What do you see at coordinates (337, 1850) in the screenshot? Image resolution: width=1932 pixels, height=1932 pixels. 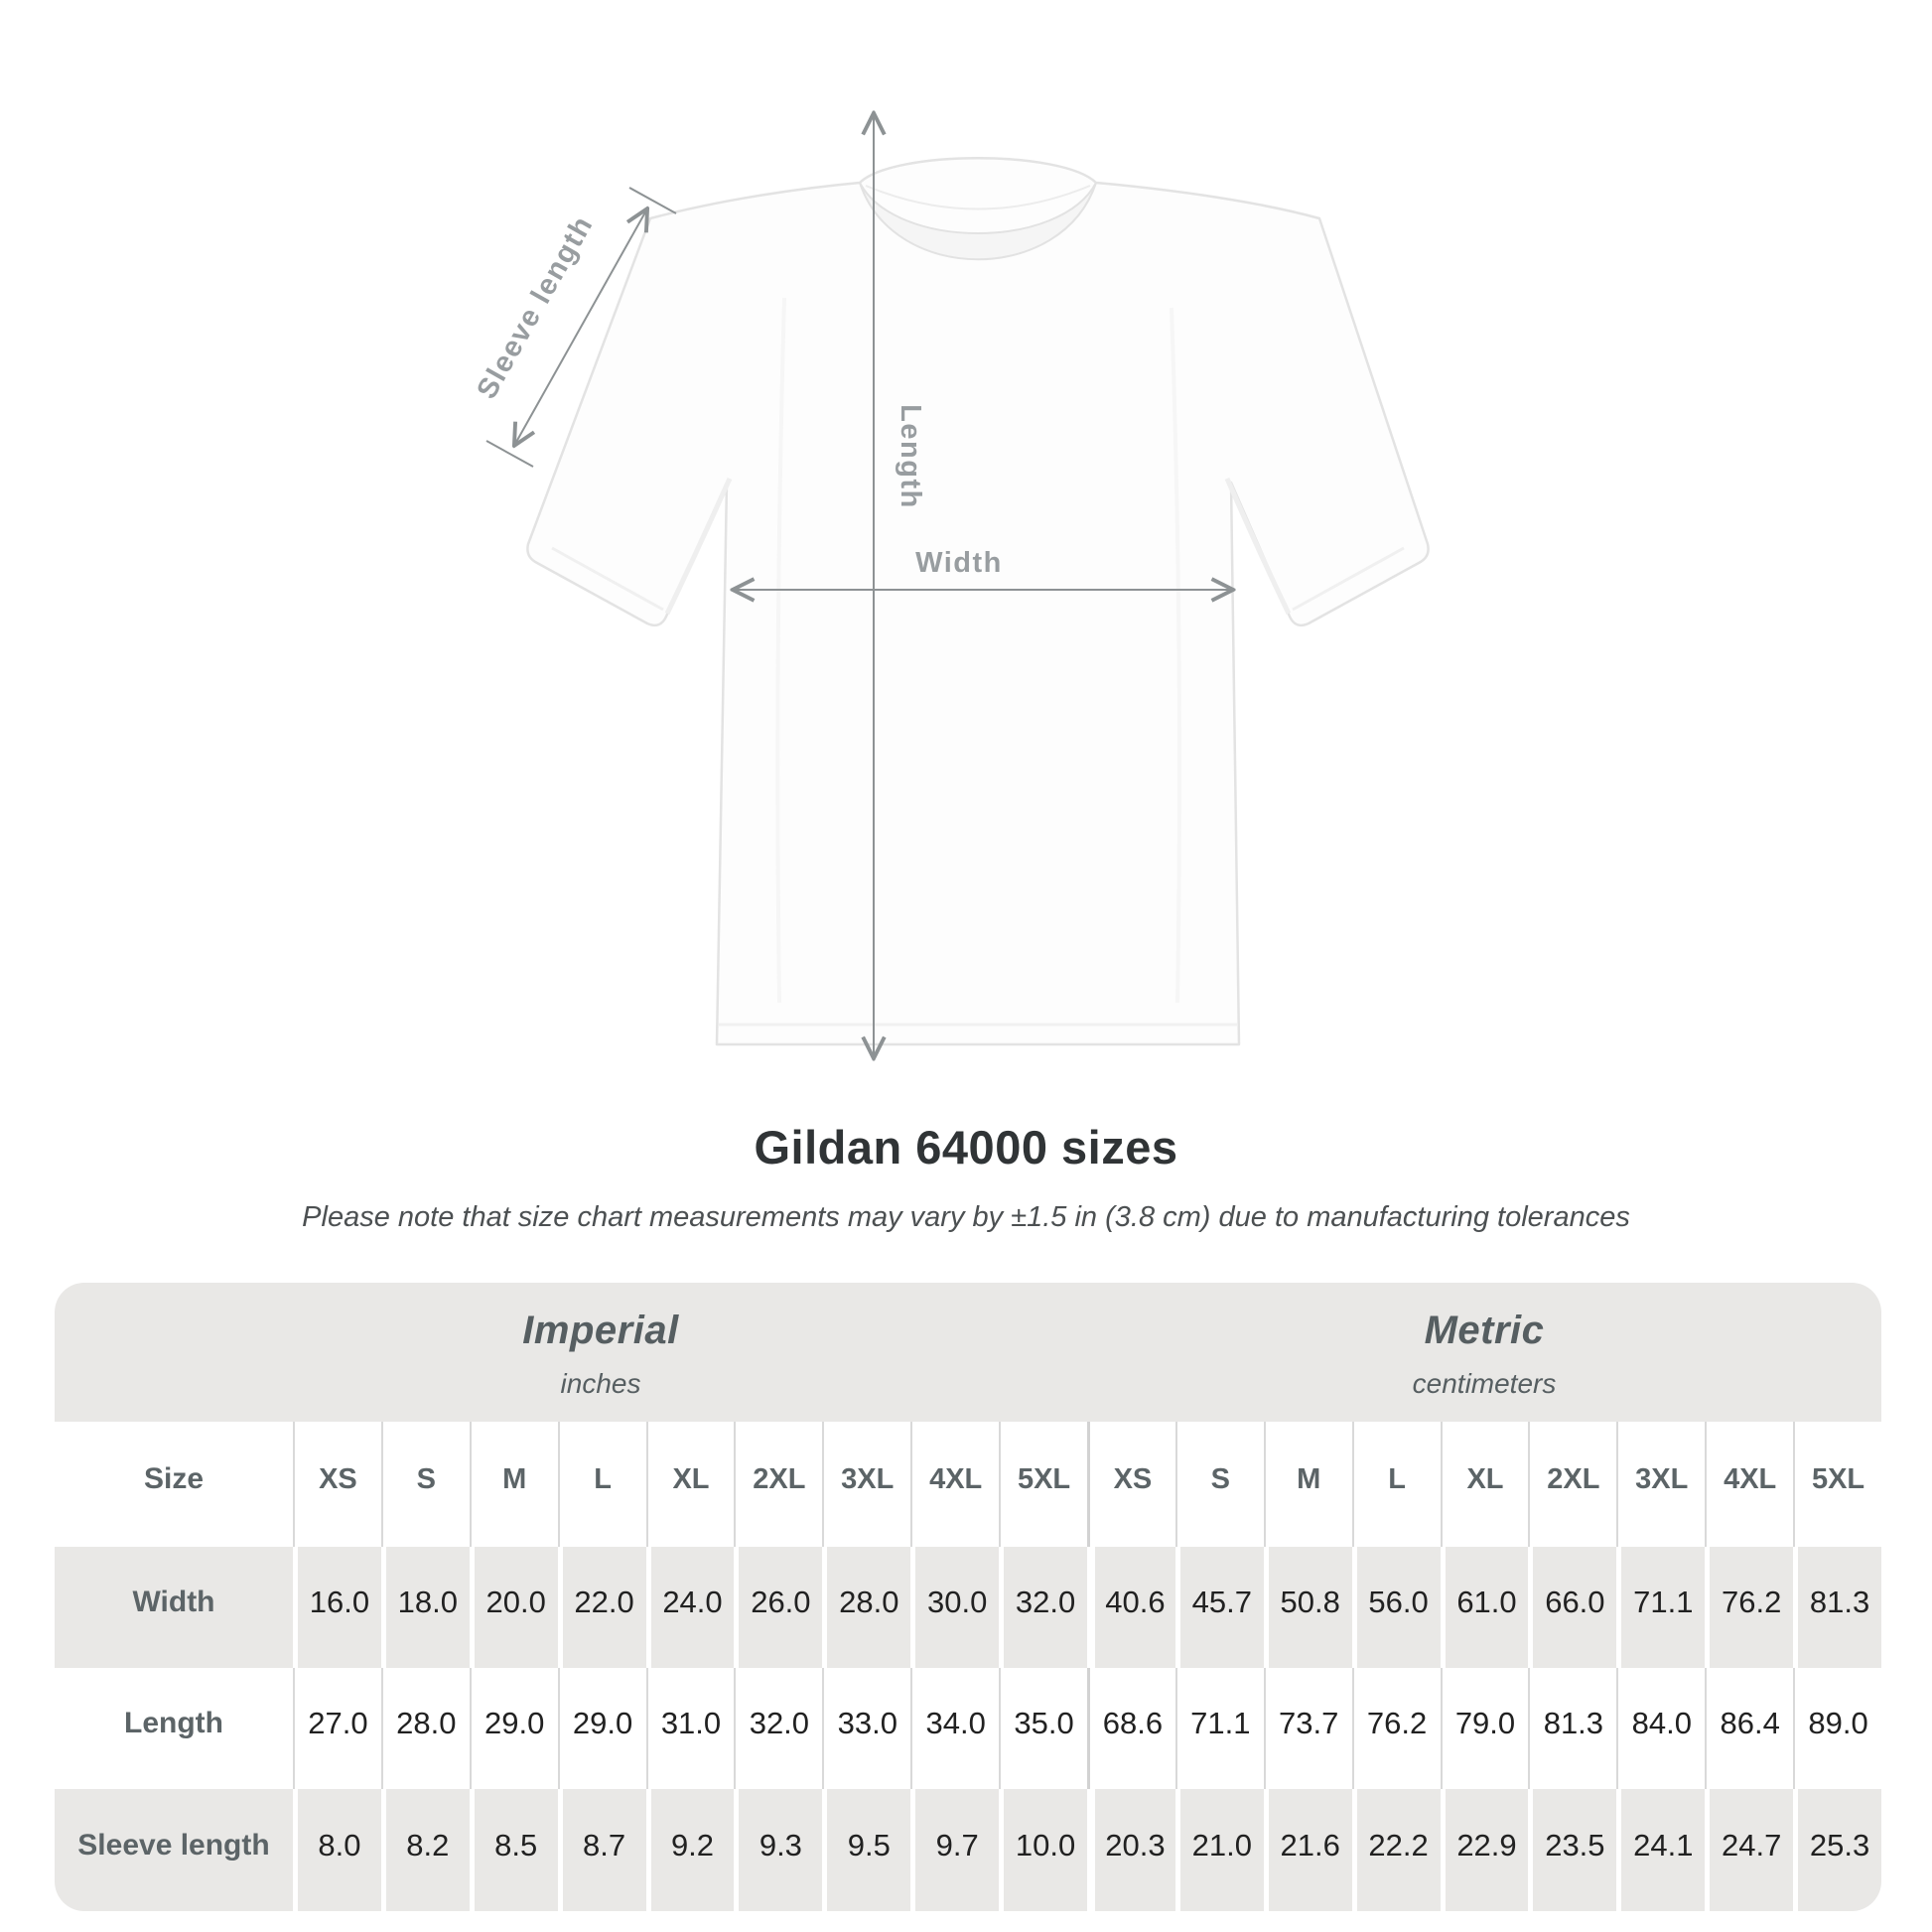 I see `value-cell: 8.0` at bounding box center [337, 1850].